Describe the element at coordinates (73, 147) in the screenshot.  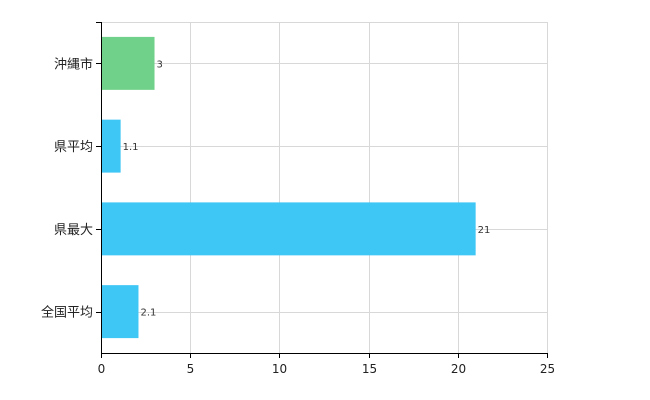
I see `category-label-1: 県平均` at that location.